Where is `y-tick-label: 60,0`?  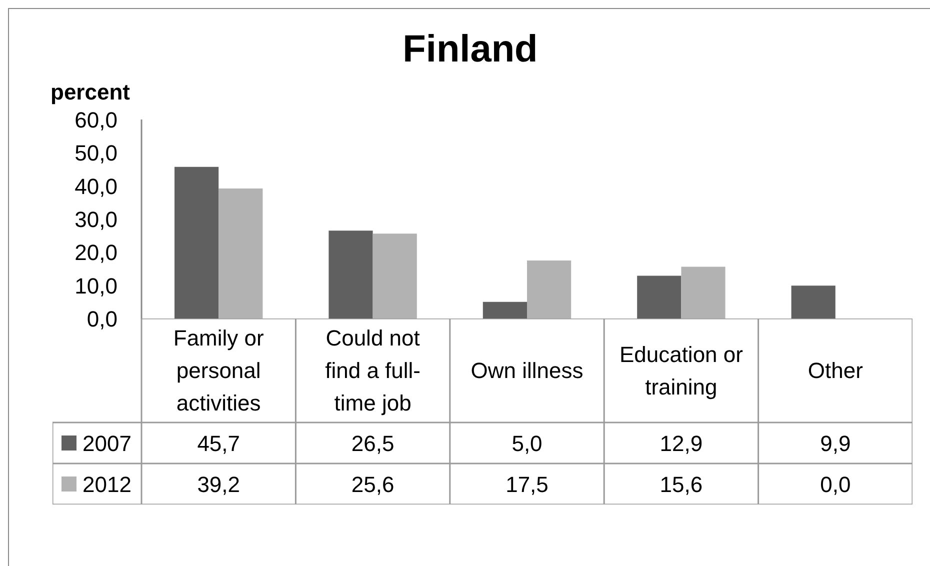
y-tick-label: 60,0 is located at coordinates (96, 120).